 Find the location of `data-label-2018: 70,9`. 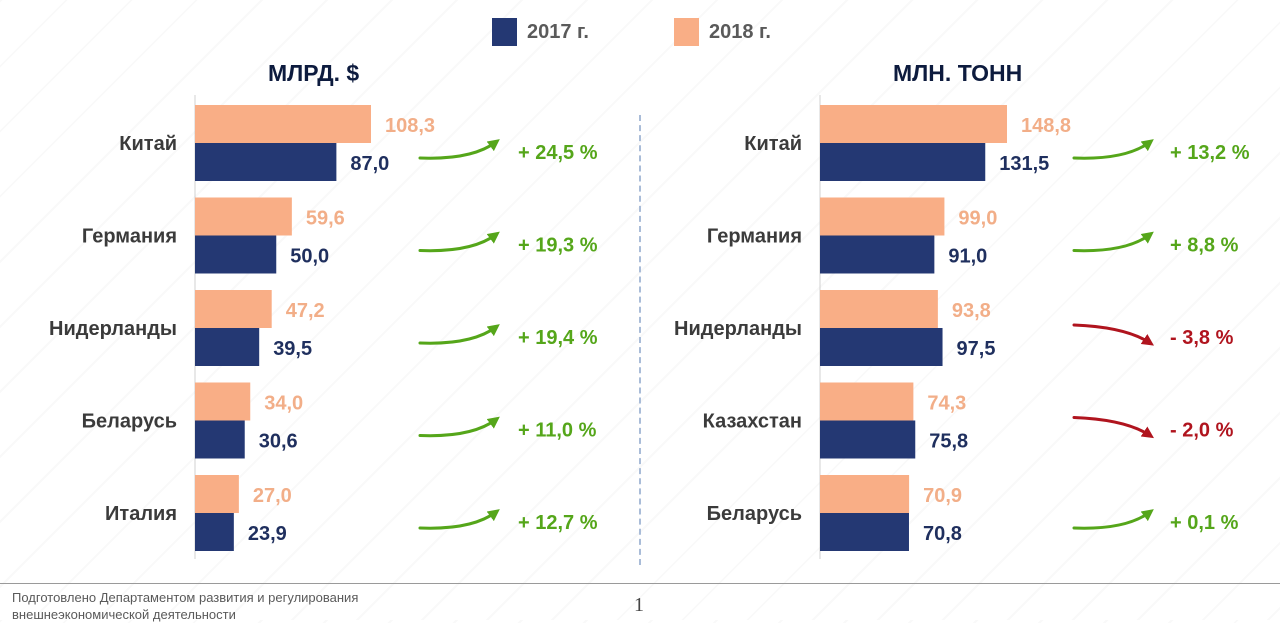

data-label-2018: 70,9 is located at coordinates (942, 496).